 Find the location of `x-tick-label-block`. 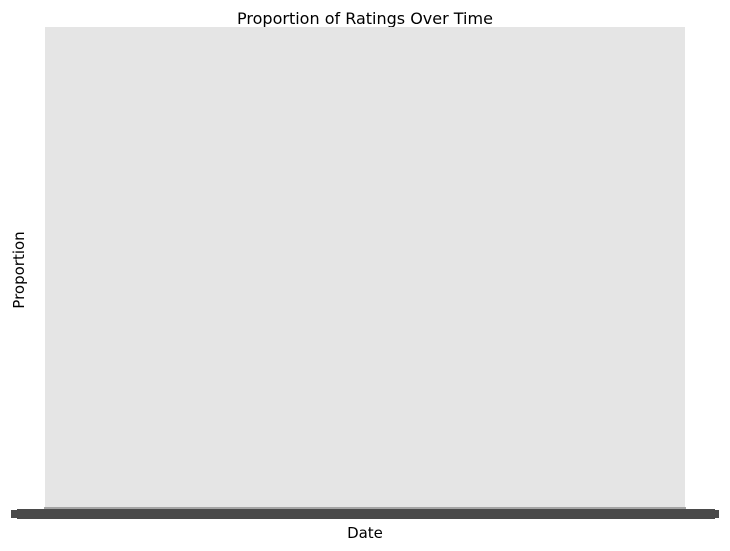

x-tick-label-block is located at coordinates (366, 514).